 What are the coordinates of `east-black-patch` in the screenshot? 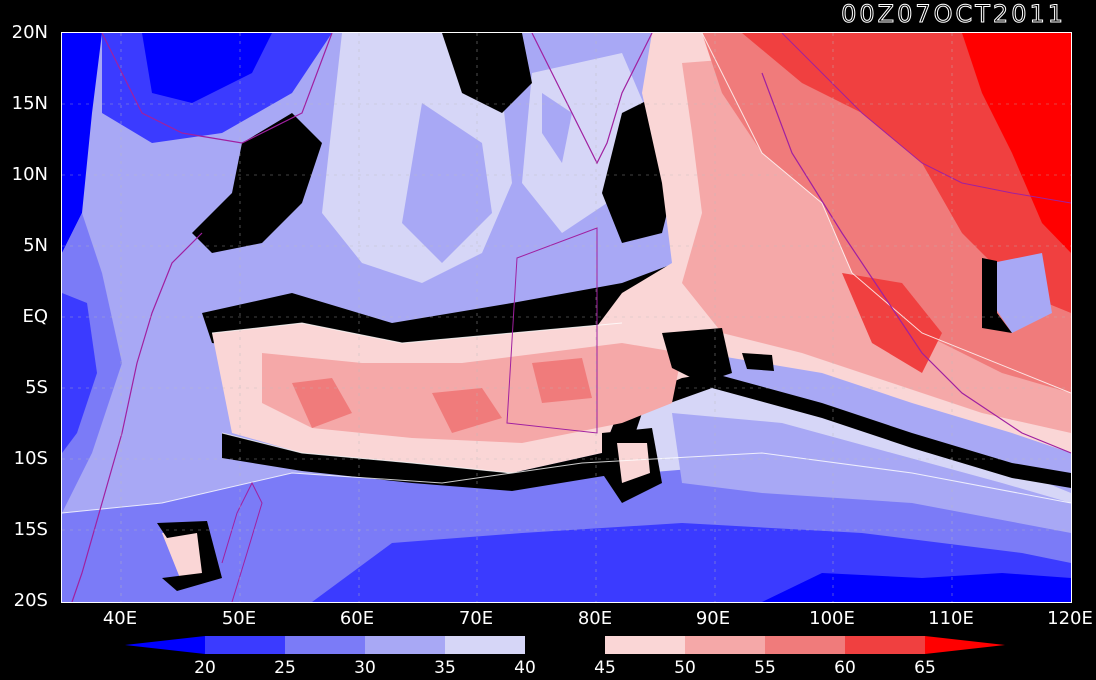 It's located at (997, 295).